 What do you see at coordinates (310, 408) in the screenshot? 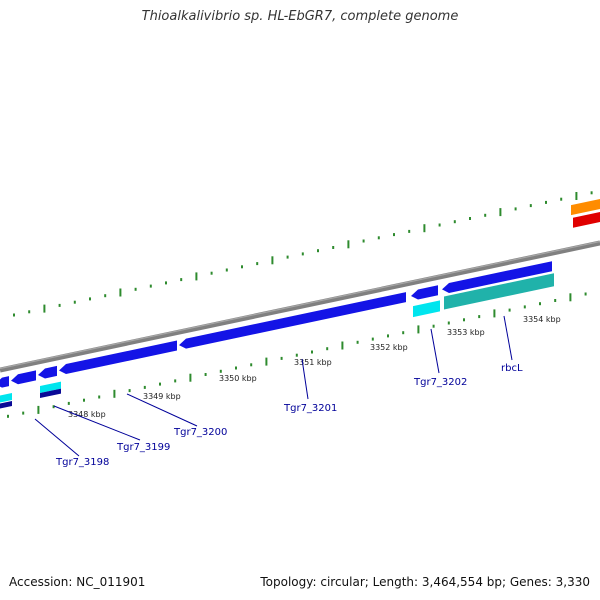
I see `gene-label-tgr7-3201: Tgr7_3201` at bounding box center [310, 408].